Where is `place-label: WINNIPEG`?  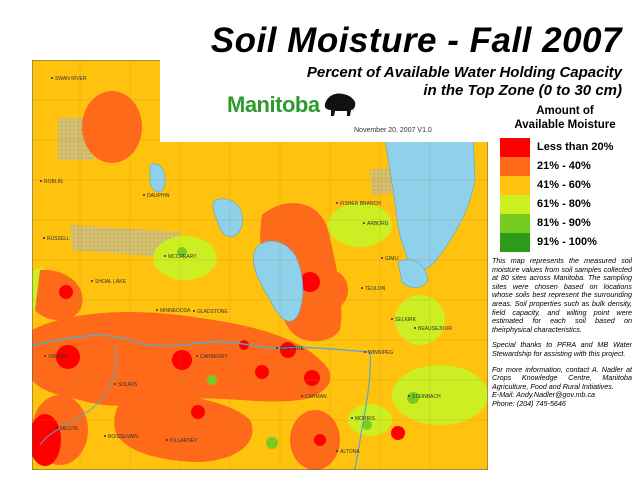 place-label: WINNIPEG is located at coordinates (380, 353).